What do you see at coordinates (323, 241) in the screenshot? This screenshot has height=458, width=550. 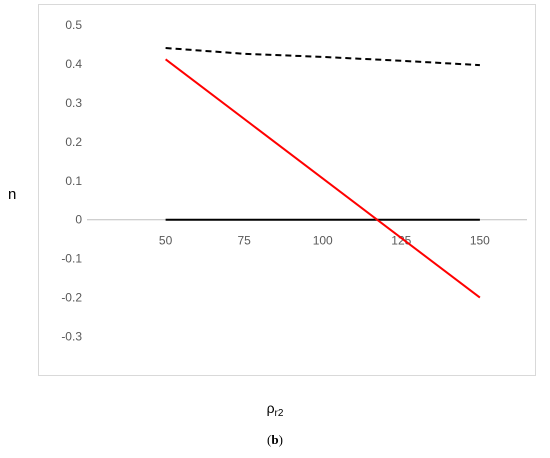 I see `x-tick-label: 100` at bounding box center [323, 241].